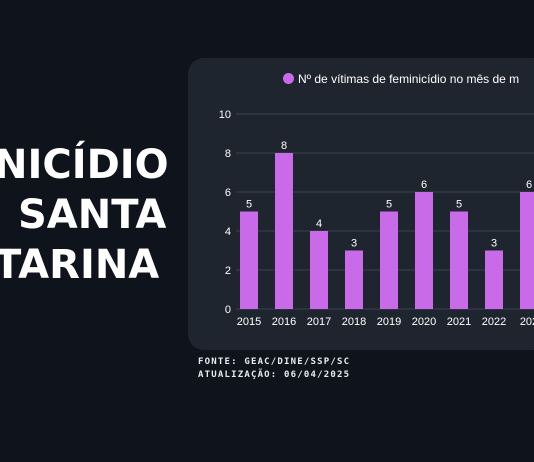 The width and height of the screenshot is (534, 462). Describe the element at coordinates (527, 322) in the screenshot. I see `x-tick-label: 202` at that location.